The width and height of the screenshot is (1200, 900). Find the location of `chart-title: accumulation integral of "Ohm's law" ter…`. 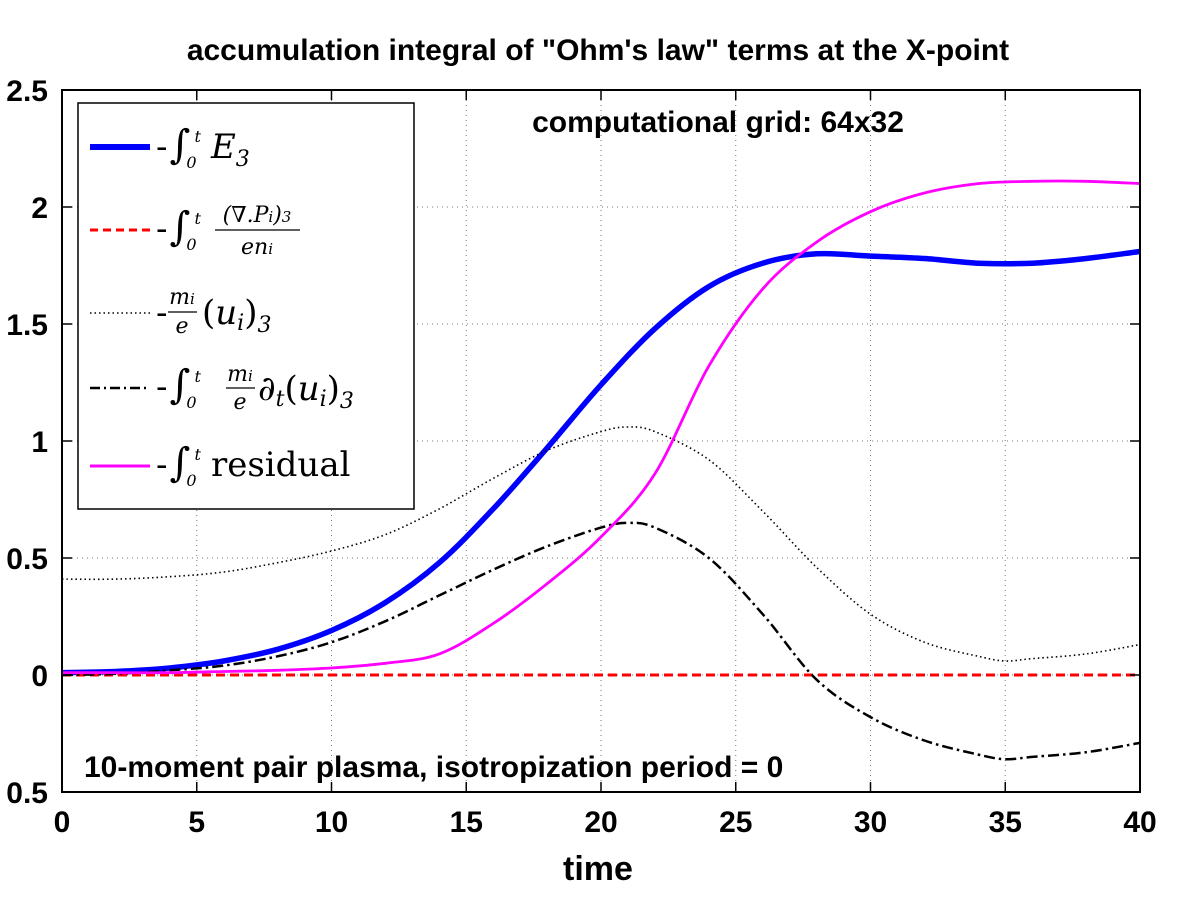

chart-title: accumulation integral of "Ohm's law" ter… is located at coordinates (598, 50).